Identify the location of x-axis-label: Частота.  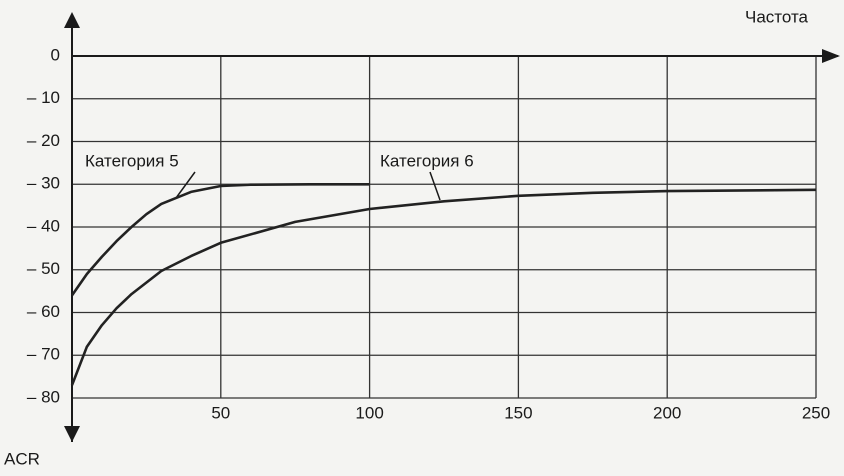
(777, 16).